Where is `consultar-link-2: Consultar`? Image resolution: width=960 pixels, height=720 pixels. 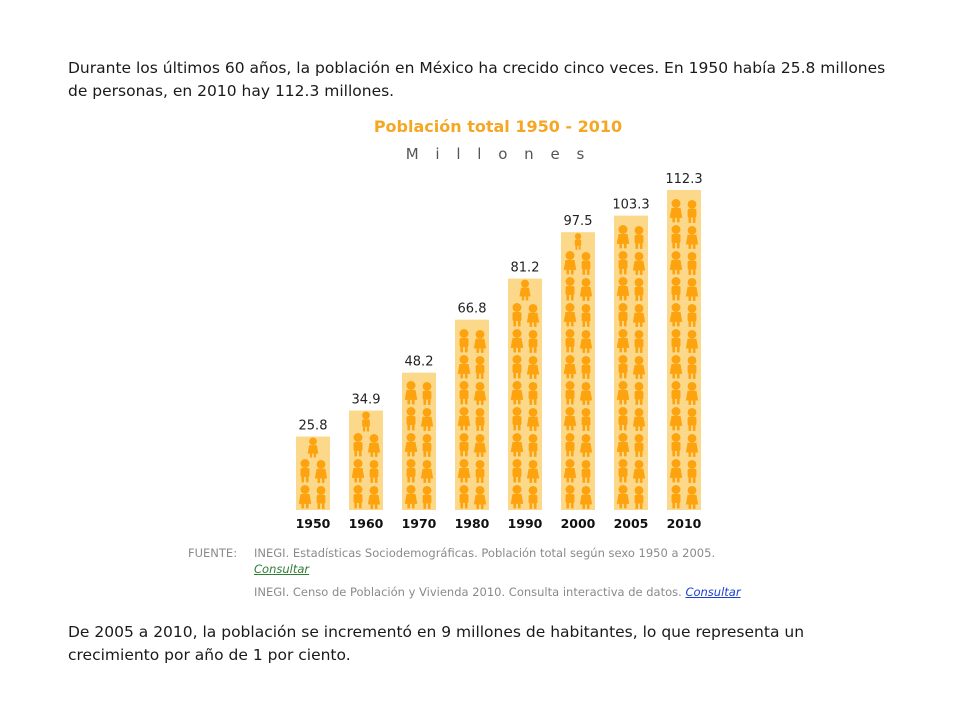
consultar-link-2: Consultar is located at coordinates (713, 592).